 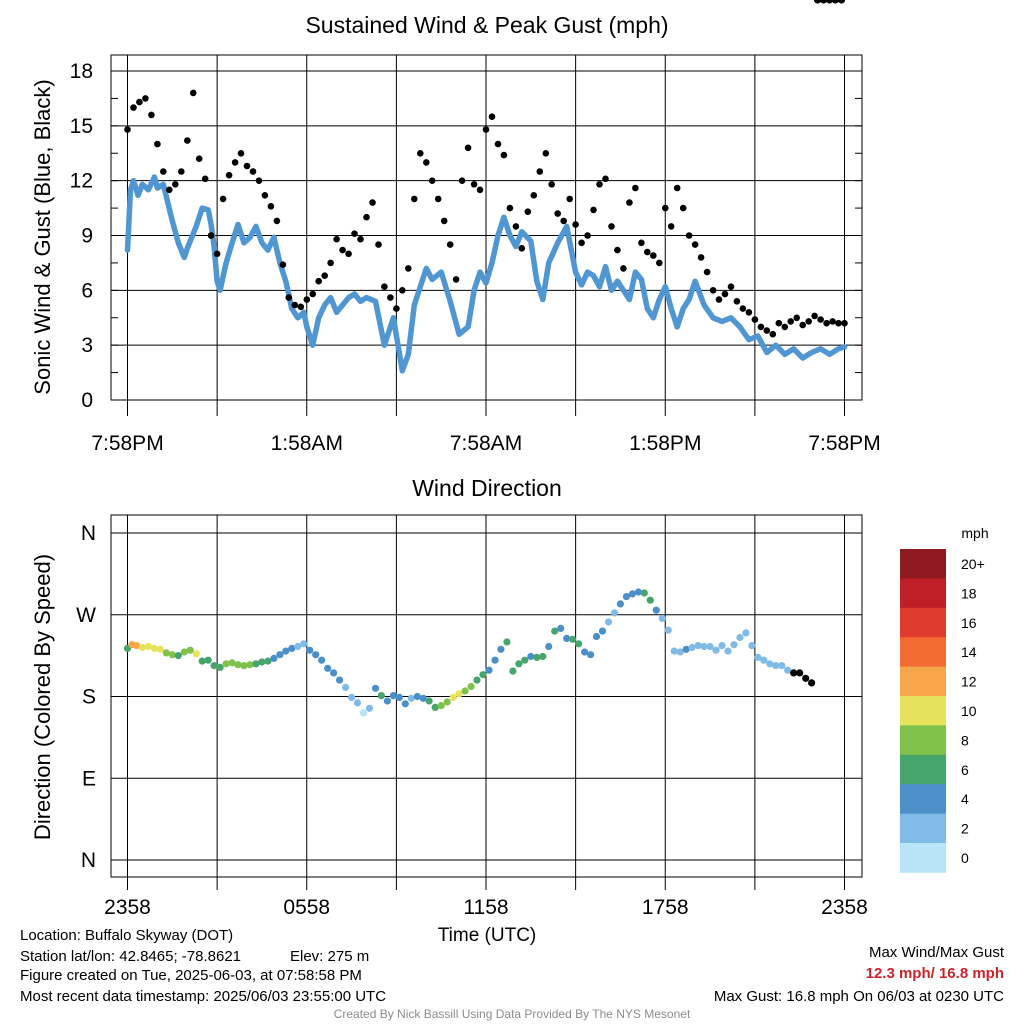 I want to click on colorbar-label: 12, so click(x=969, y=682).